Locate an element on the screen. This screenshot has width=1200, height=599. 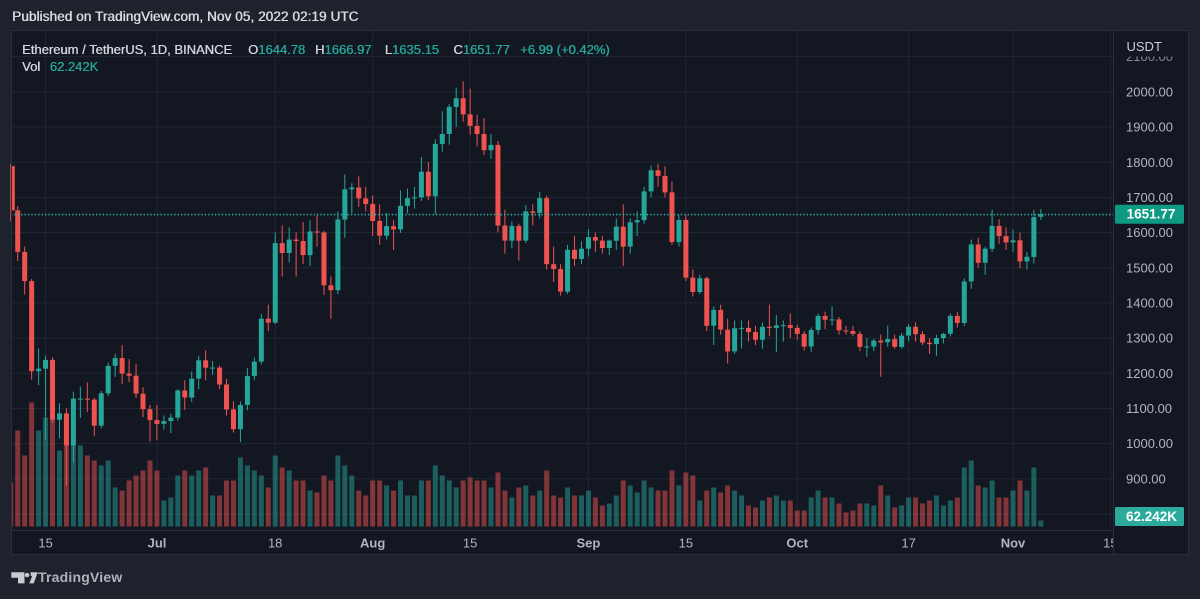
svg-text: 1600.00 is located at coordinates (1149, 232).